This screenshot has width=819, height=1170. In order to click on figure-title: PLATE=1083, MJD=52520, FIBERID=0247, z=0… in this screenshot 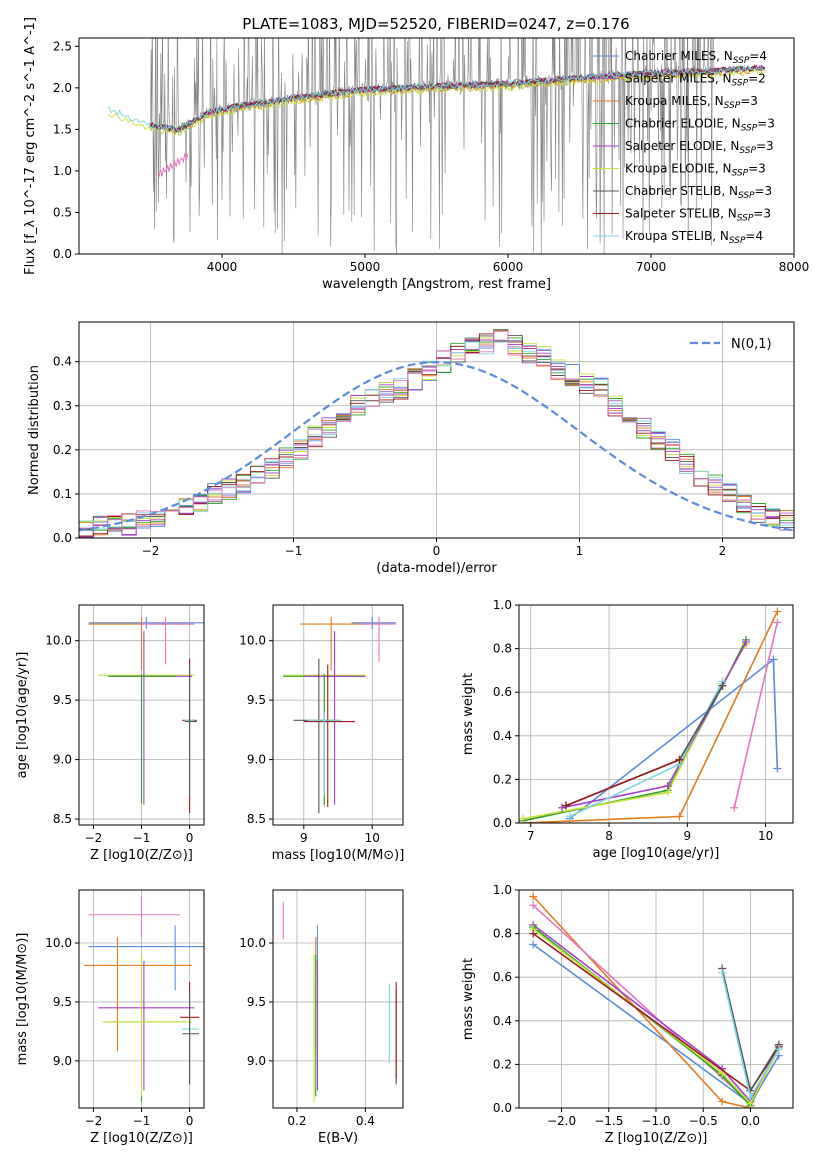, I will do `click(435, 24)`.